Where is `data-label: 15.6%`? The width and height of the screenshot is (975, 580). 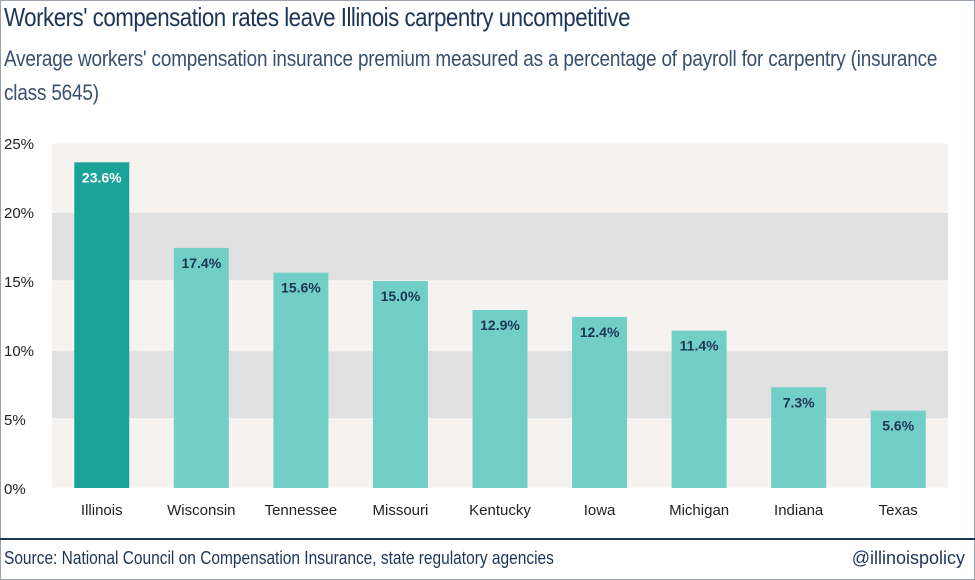
data-label: 15.6% is located at coordinates (301, 288).